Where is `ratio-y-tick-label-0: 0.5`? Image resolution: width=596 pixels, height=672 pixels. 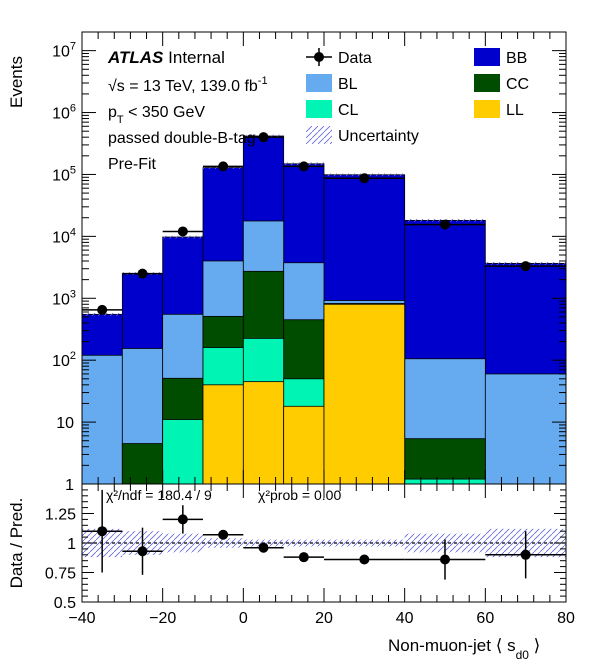 ratio-y-tick-label-0: 0.5 is located at coordinates (65, 603).